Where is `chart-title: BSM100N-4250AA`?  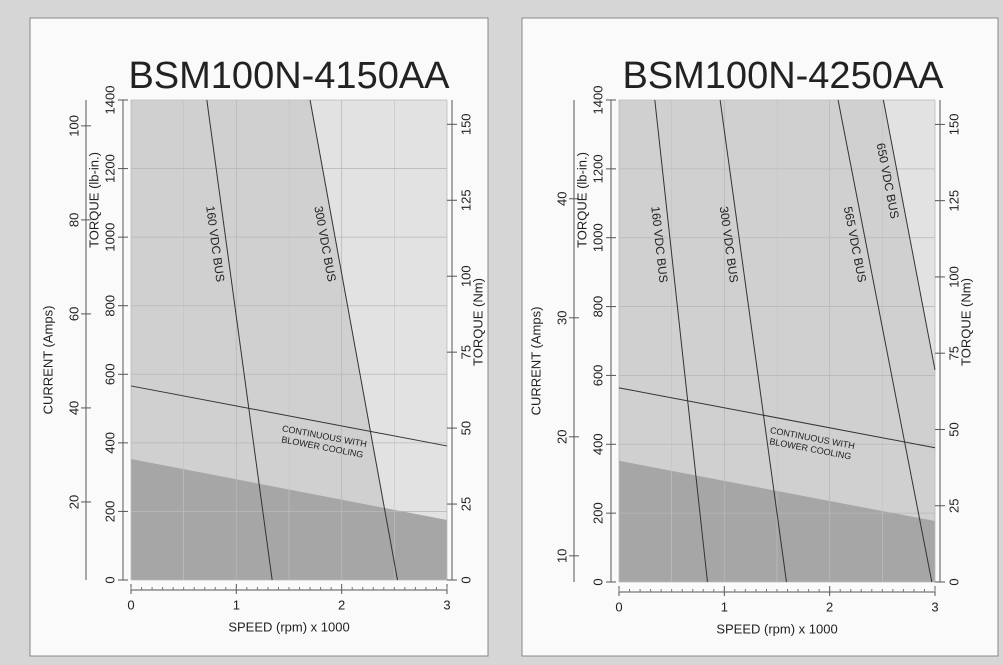 chart-title: BSM100N-4250AA is located at coordinates (783, 76).